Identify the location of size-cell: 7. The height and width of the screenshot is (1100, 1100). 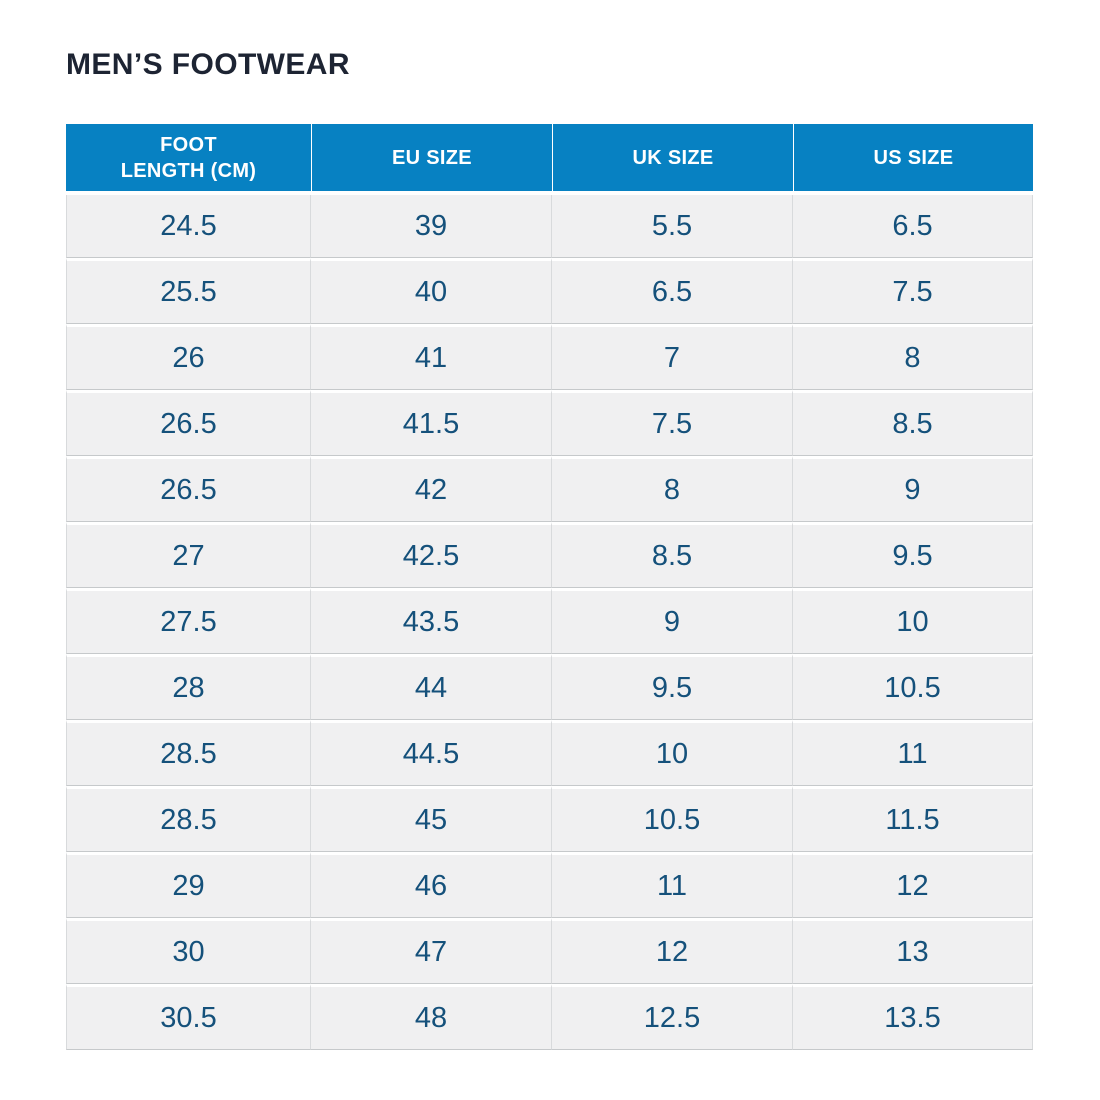
(672, 357).